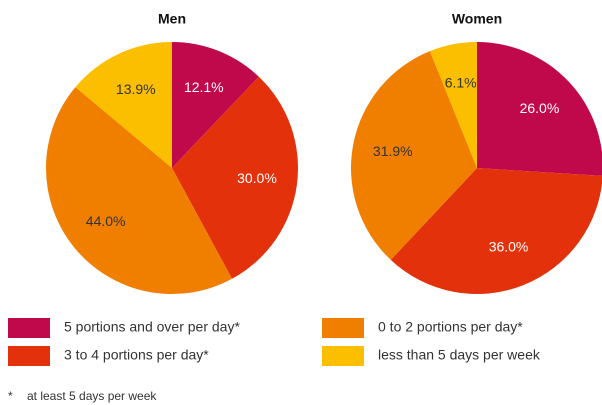 This screenshot has height=405, width=602. I want to click on legend-label: 0 to 2 portions per day*, so click(450, 327).